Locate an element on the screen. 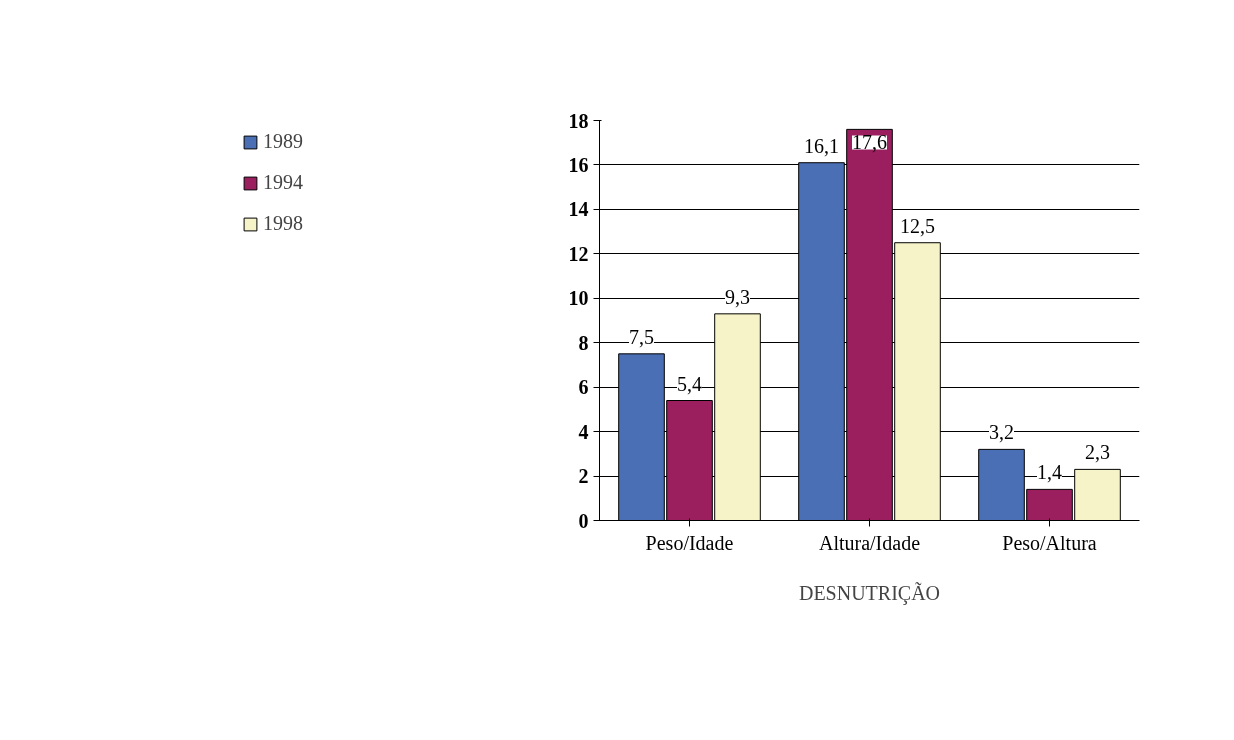 The width and height of the screenshot is (1234, 740). y-tick-label: 12 is located at coordinates (578, 253).